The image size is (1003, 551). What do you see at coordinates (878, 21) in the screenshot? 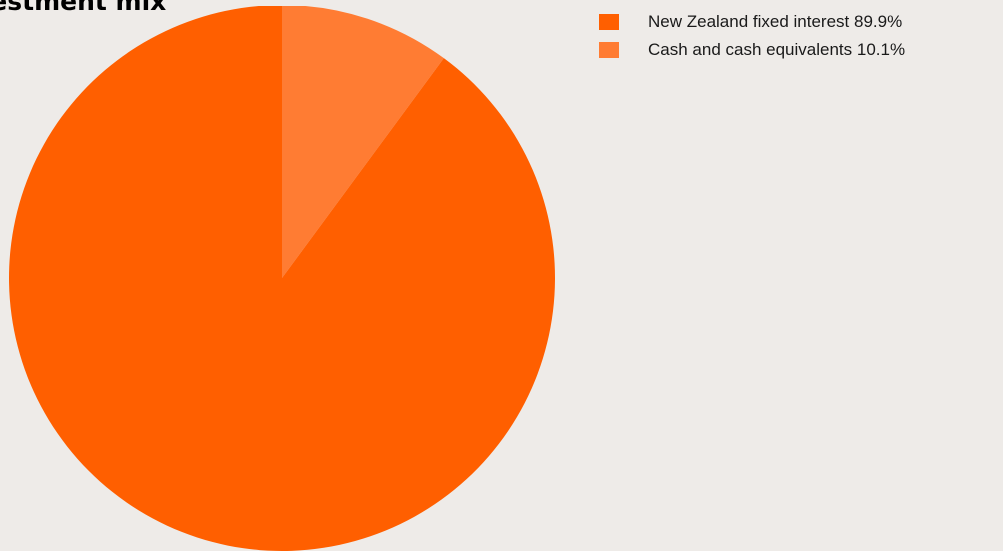
I see `legend-series-value: 89.9%` at bounding box center [878, 21].